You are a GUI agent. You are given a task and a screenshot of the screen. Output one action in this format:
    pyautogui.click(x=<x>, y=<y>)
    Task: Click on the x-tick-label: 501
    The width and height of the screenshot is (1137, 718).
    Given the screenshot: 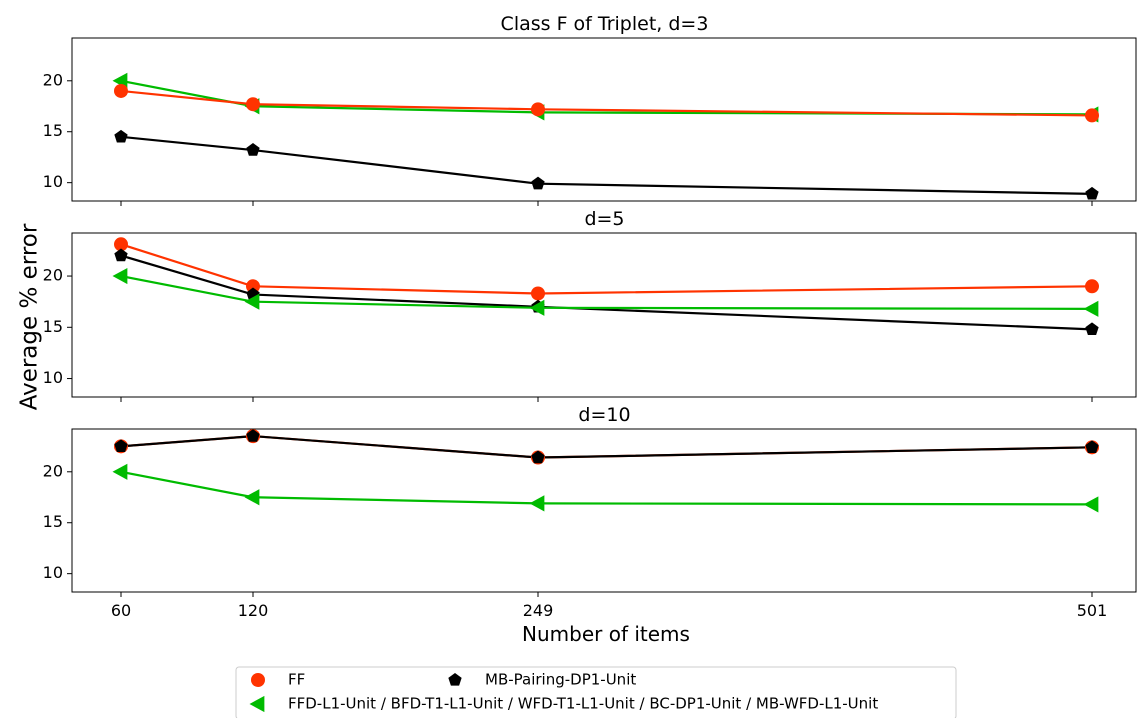 What is the action you would take?
    pyautogui.click(x=1092, y=610)
    